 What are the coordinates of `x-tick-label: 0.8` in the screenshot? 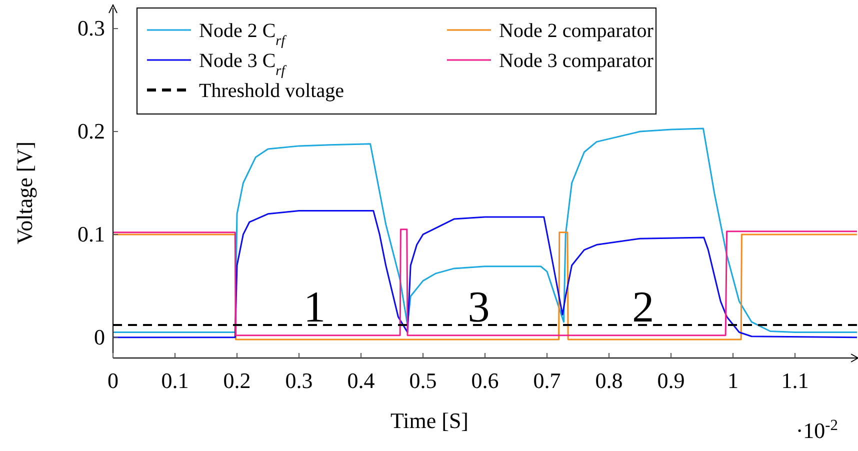 It's located at (609, 380).